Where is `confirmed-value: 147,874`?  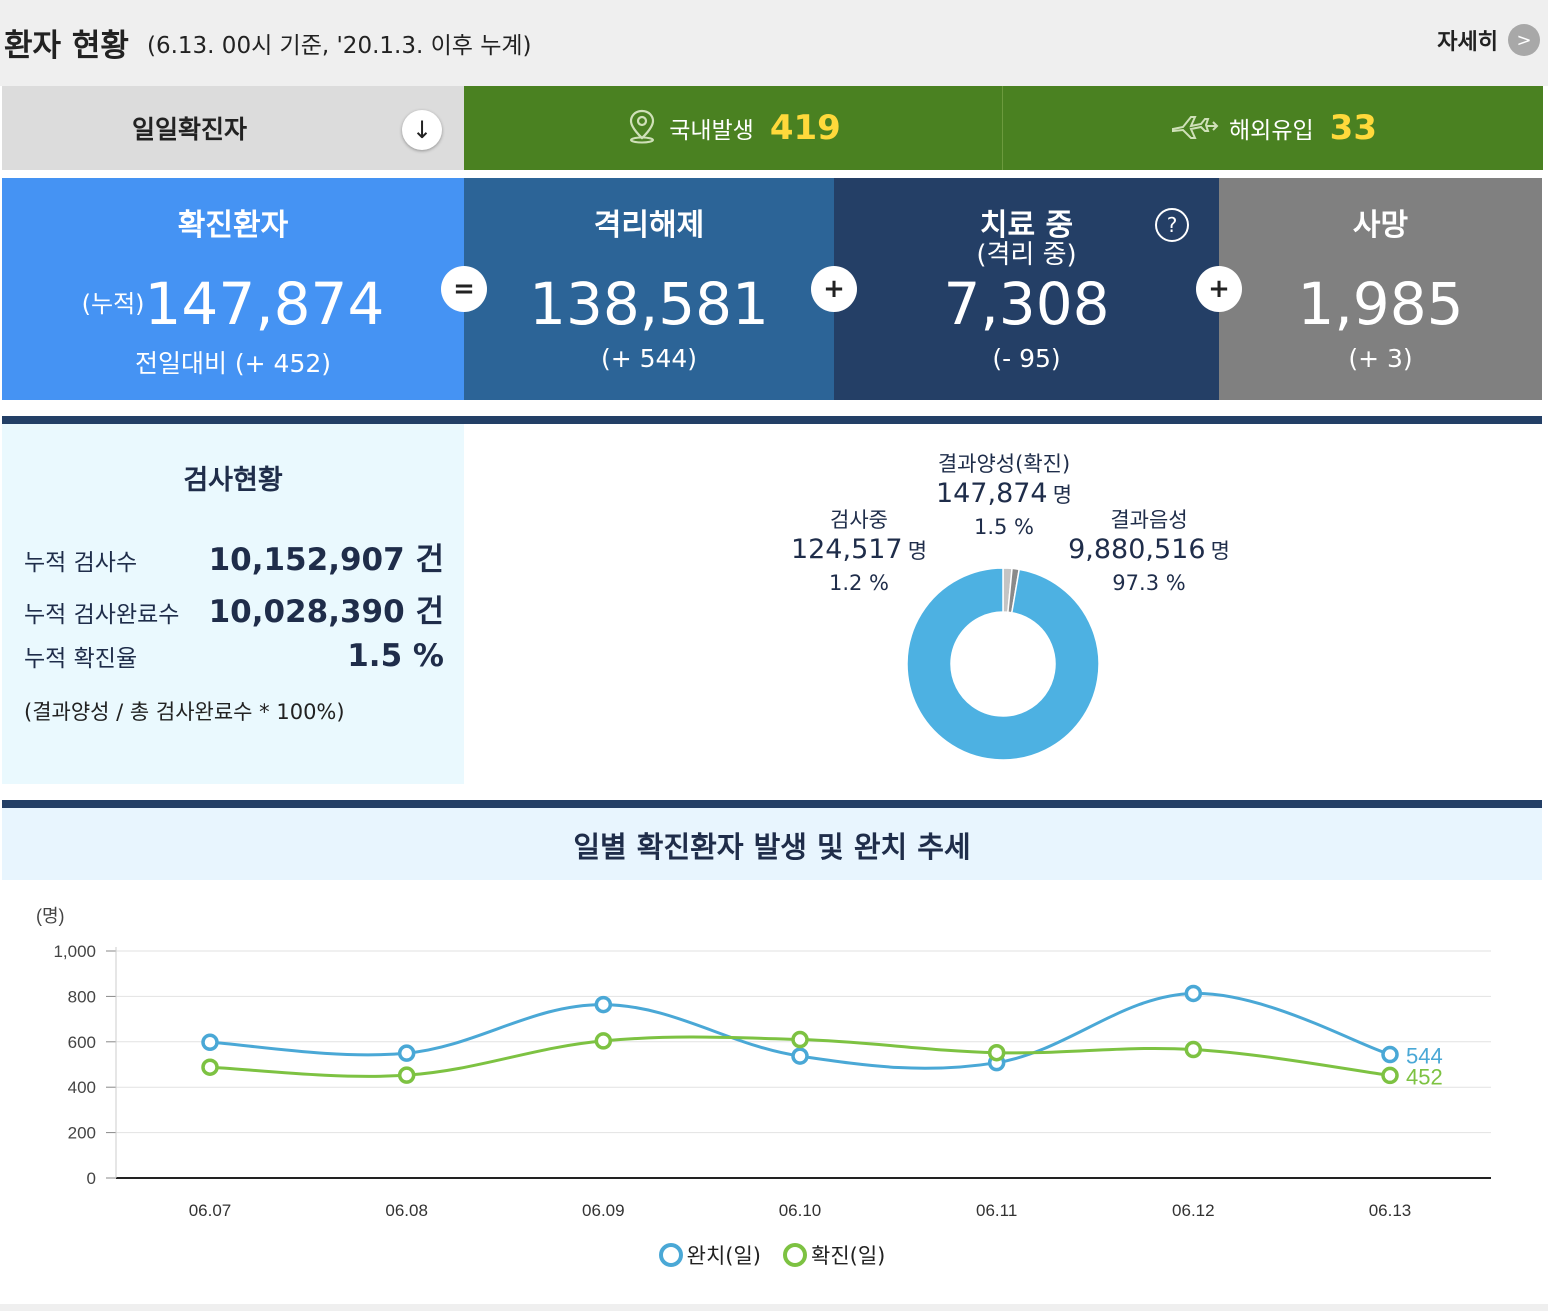 confirmed-value: 147,874 is located at coordinates (264, 304).